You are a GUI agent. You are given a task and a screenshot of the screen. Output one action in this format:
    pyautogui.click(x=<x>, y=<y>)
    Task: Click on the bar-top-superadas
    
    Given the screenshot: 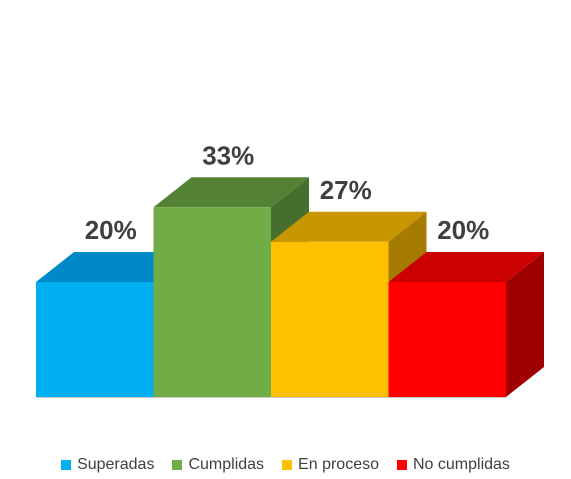 What is the action you would take?
    pyautogui.click(x=114, y=267)
    